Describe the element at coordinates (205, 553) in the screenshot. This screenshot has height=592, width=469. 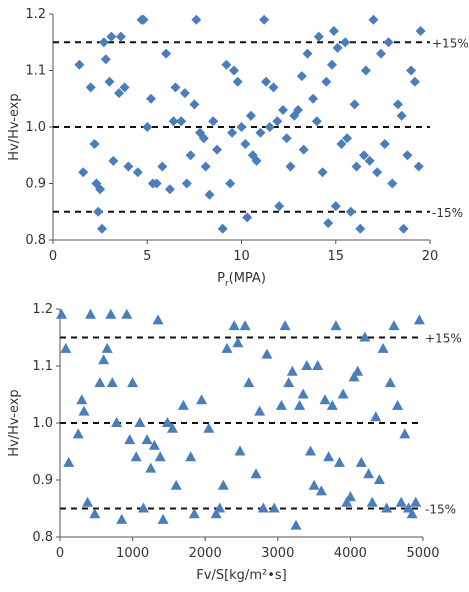
I see `x-tick-label: 2000` at that location.